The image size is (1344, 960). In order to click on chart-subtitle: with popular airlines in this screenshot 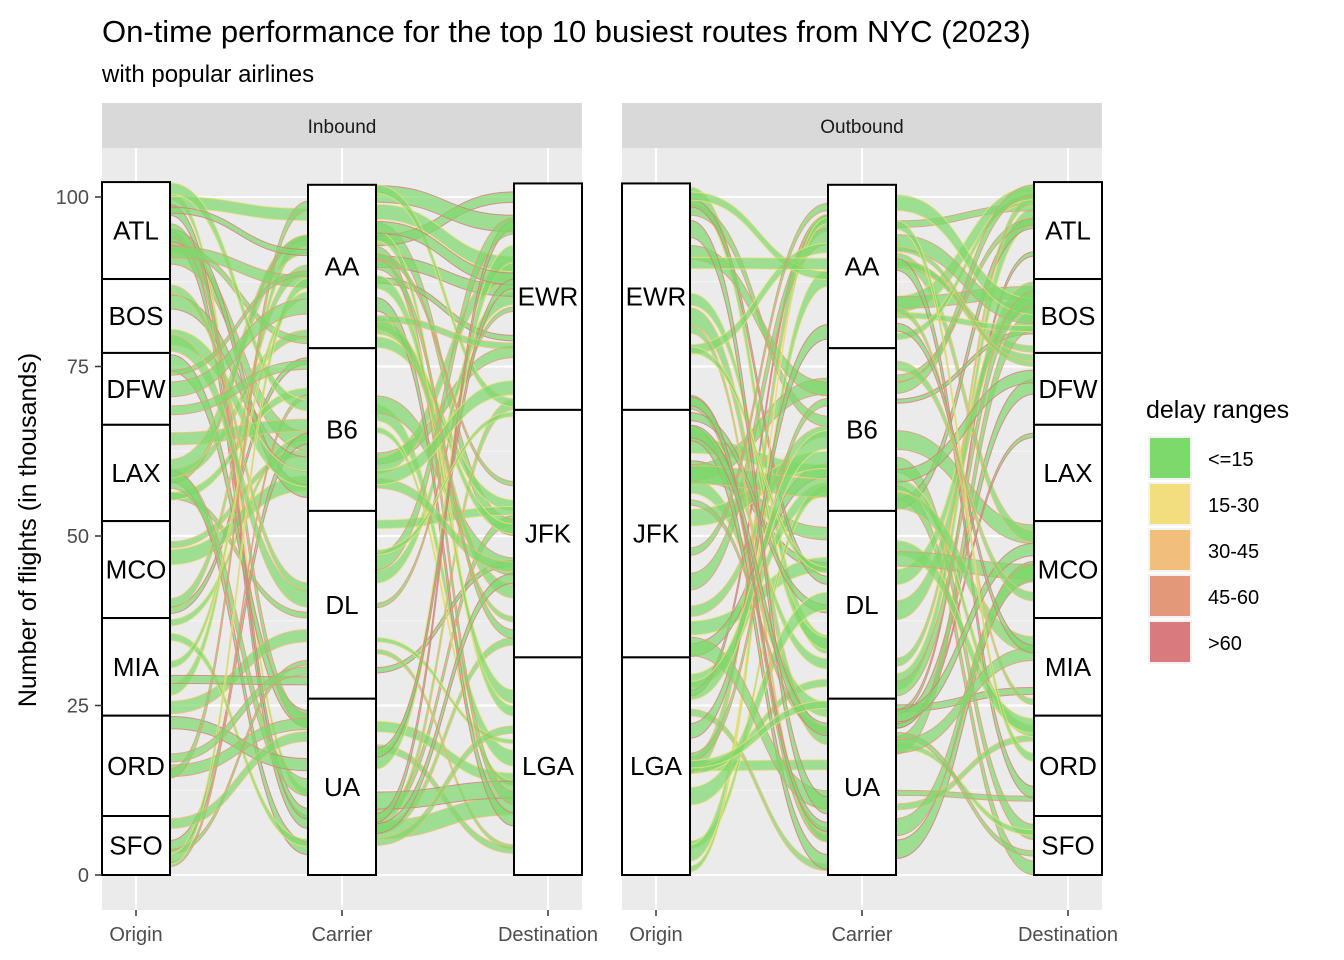, I will do `click(207, 74)`.